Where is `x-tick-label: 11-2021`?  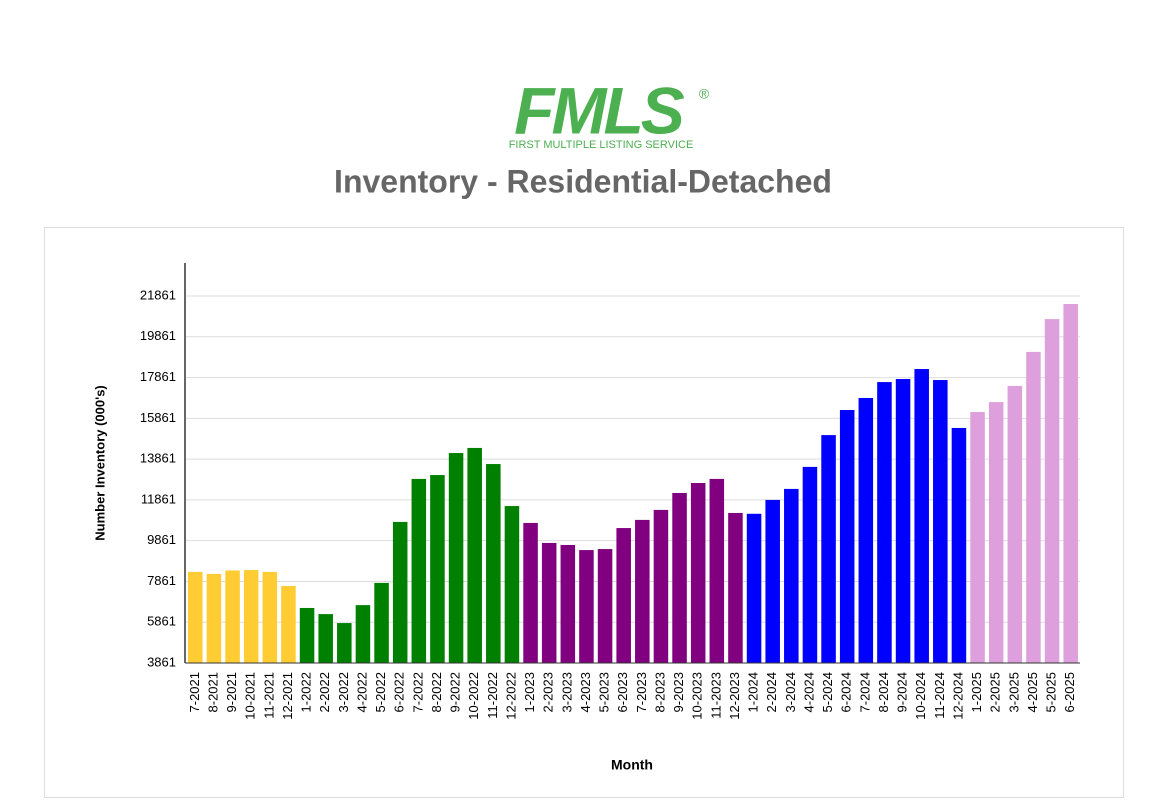
x-tick-label: 11-2021 is located at coordinates (268, 695).